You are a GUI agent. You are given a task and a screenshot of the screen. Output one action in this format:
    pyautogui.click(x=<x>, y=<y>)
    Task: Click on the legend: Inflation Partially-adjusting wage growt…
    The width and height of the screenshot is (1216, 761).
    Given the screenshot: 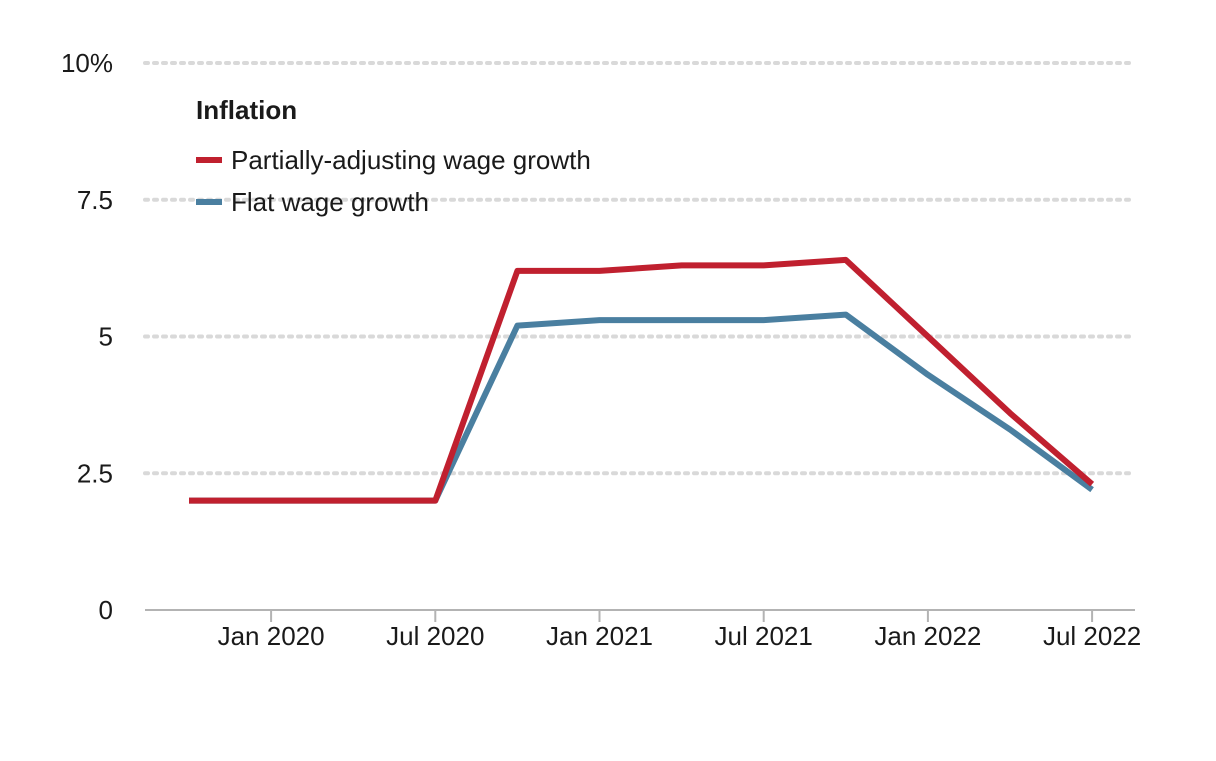 What is the action you would take?
    pyautogui.click(x=393, y=156)
    